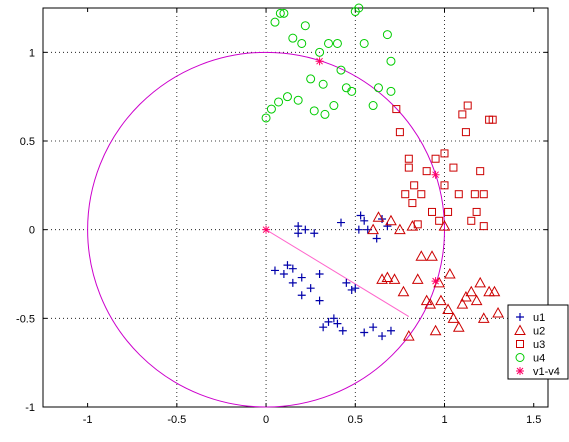 Image resolution: width=569 pixels, height=442 pixels. I want to click on x-tick-label: 1, so click(444, 420).